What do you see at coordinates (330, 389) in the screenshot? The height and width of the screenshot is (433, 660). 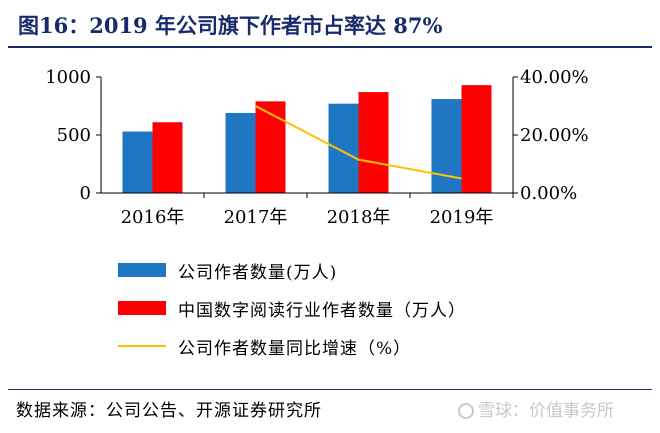 I see `footer-divider` at bounding box center [330, 389].